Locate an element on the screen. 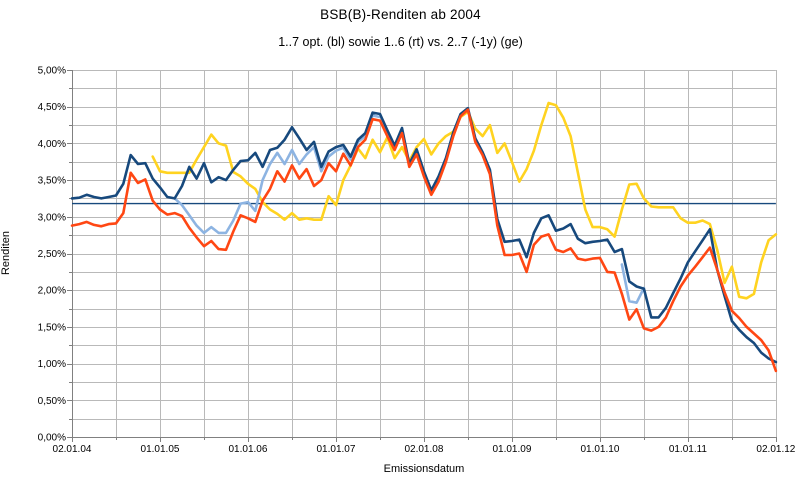 This screenshot has height=492, width=801. x-tick-label: 01.01.10 is located at coordinates (599, 449).